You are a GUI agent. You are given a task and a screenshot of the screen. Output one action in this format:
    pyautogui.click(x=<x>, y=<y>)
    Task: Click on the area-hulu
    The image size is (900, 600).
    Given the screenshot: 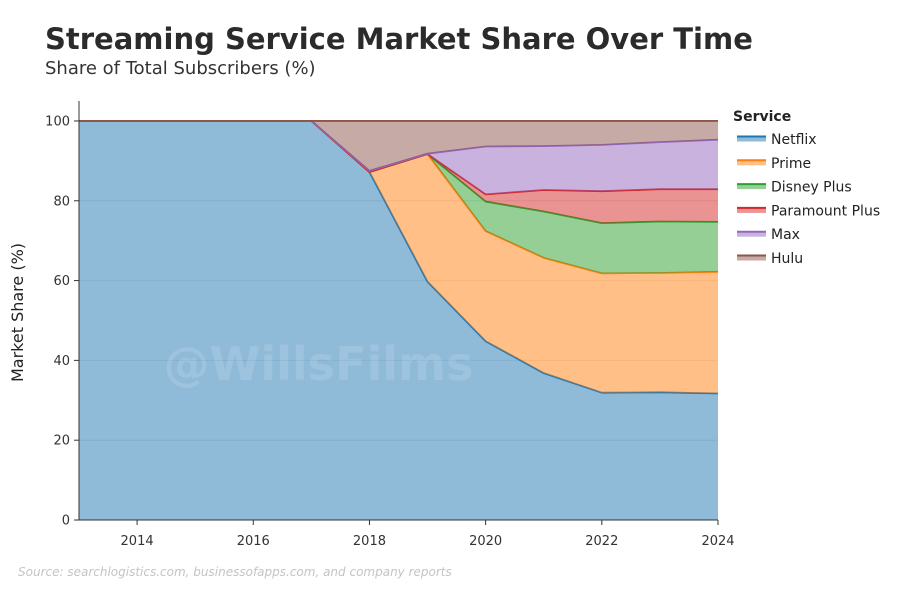 What is the action you would take?
    pyautogui.click(x=398, y=145)
    